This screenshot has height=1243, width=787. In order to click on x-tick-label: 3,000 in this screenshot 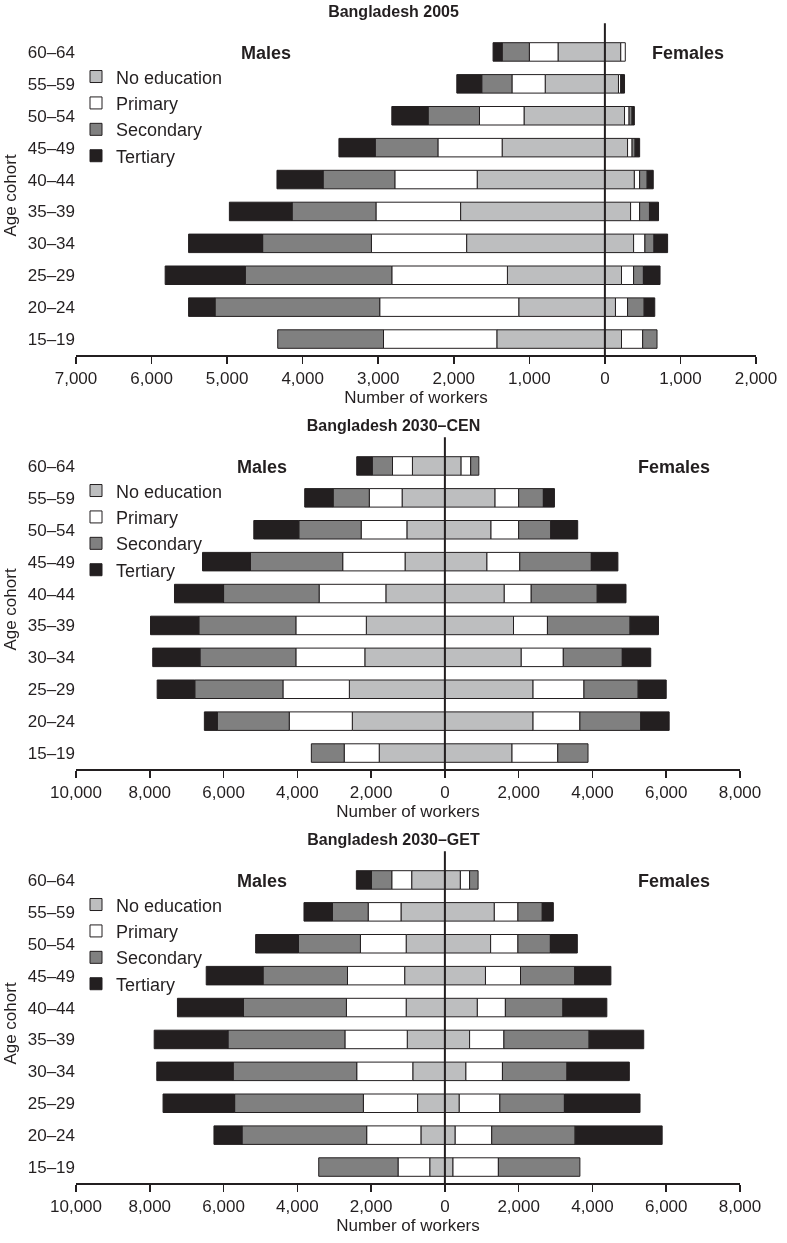, I will do `click(378, 379)`.